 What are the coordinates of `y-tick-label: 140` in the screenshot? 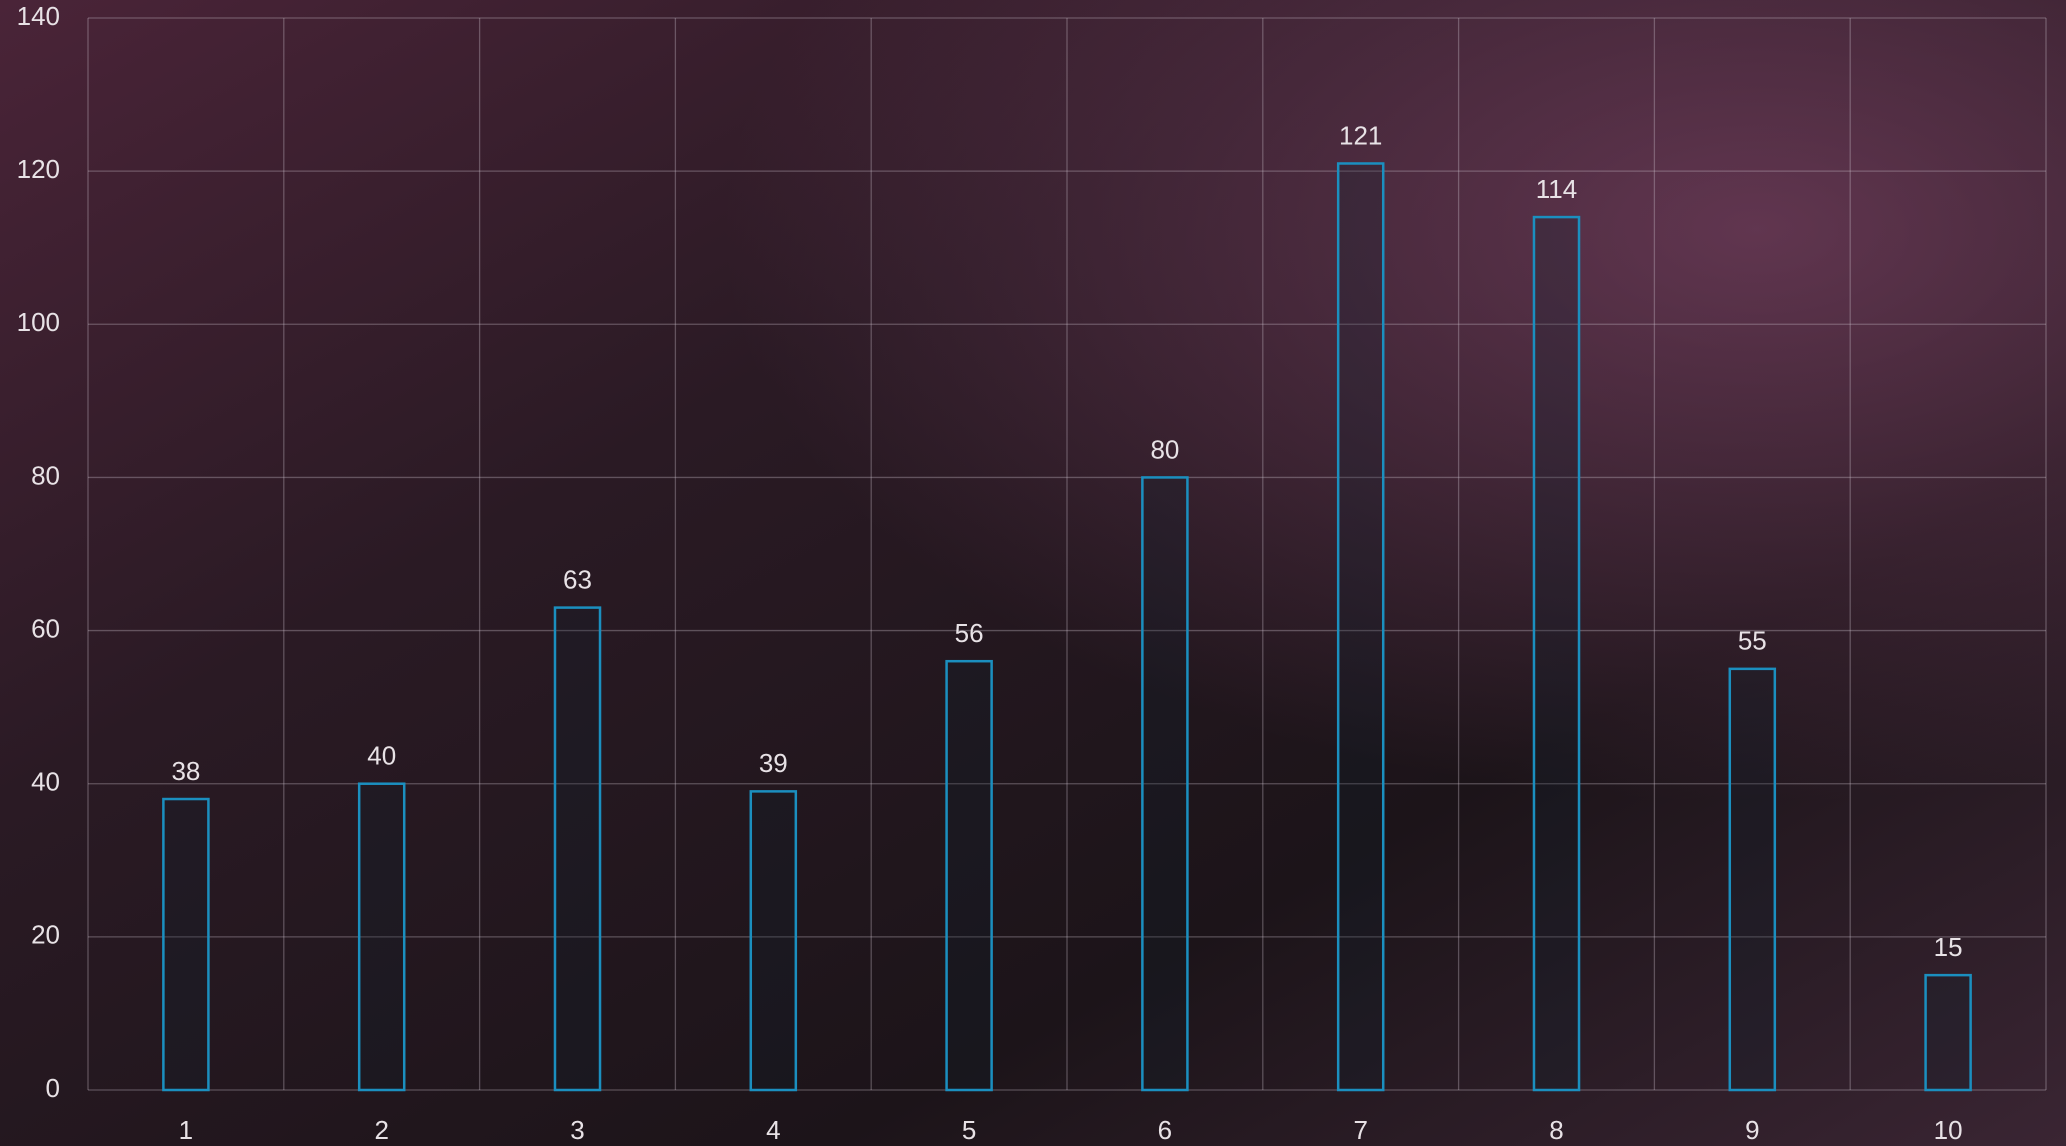 It's located at (38, 16).